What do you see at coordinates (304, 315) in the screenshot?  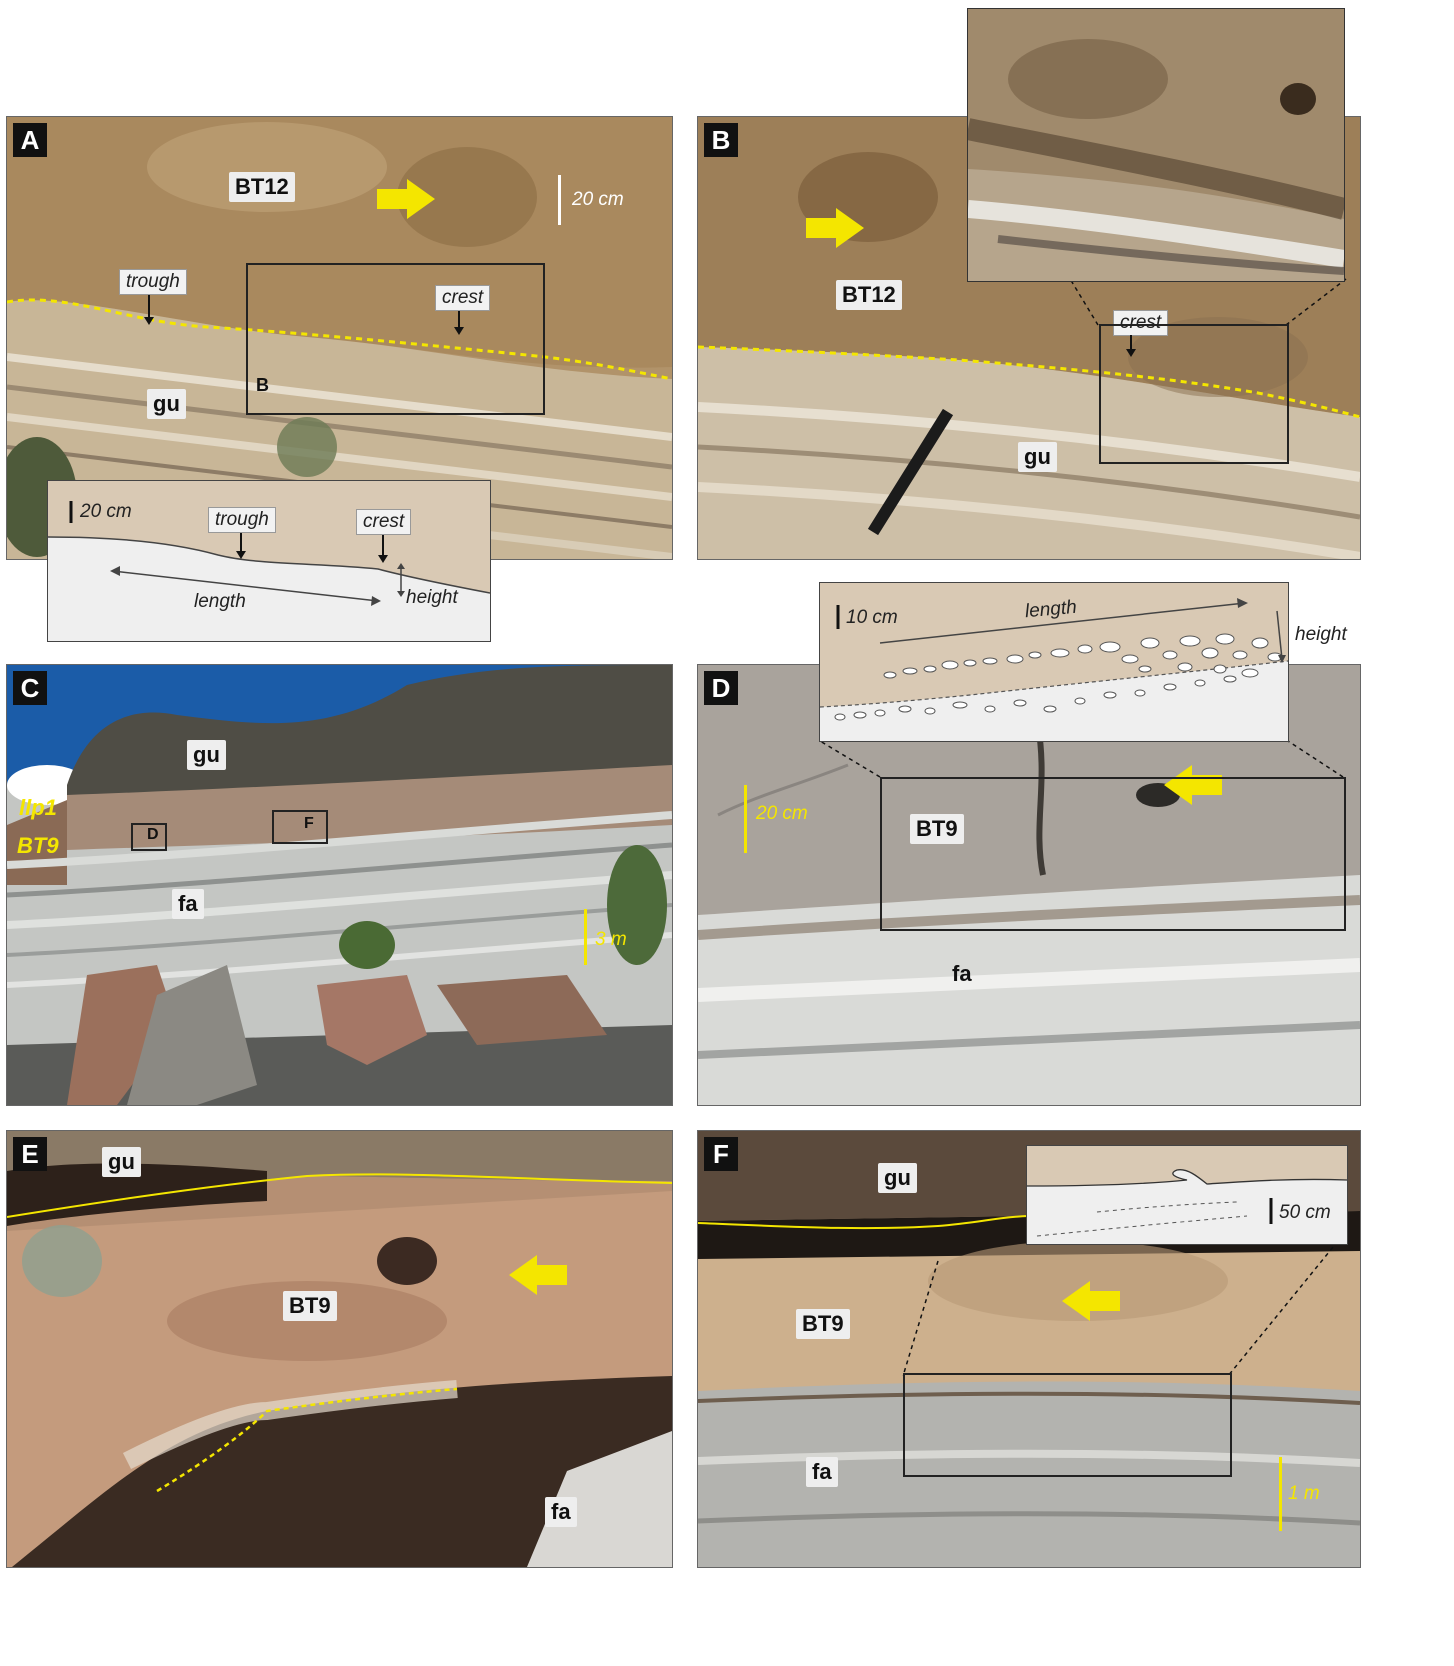 I see `panel-a-pointer-arrows` at bounding box center [304, 315].